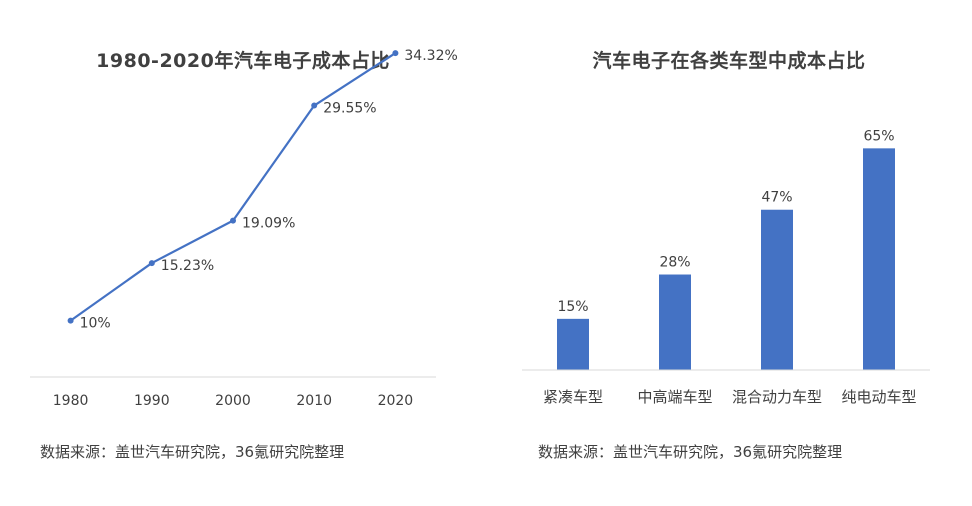 This screenshot has height=506, width=972. Describe the element at coordinates (187, 266) in the screenshot. I see `data-label: 15.23%` at that location.